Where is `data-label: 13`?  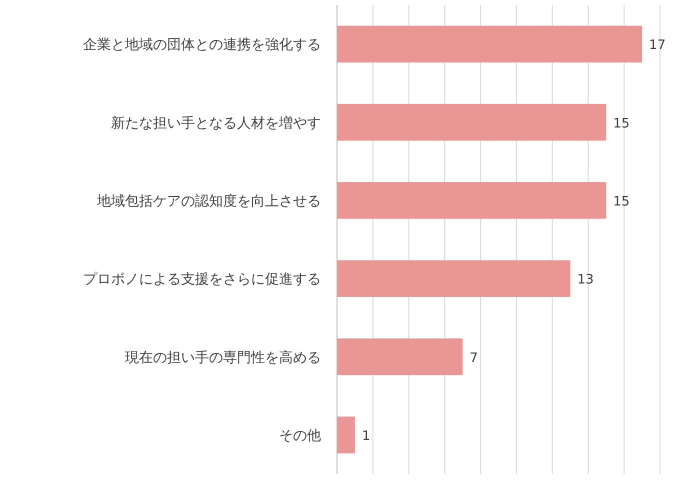
data-label: 13 is located at coordinates (585, 280).